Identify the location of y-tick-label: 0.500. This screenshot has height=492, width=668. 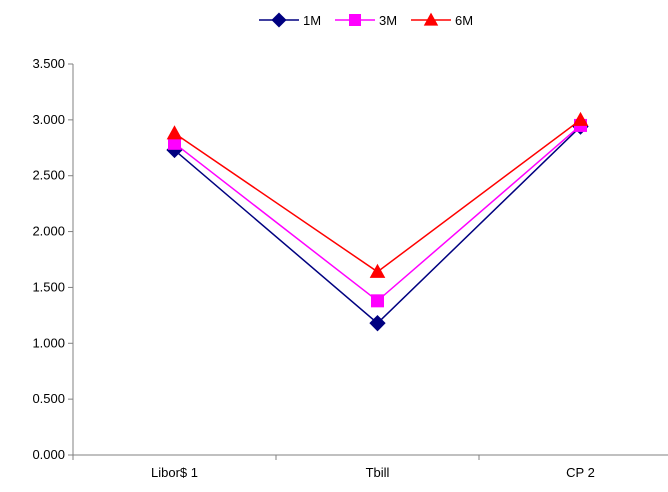
(48, 398).